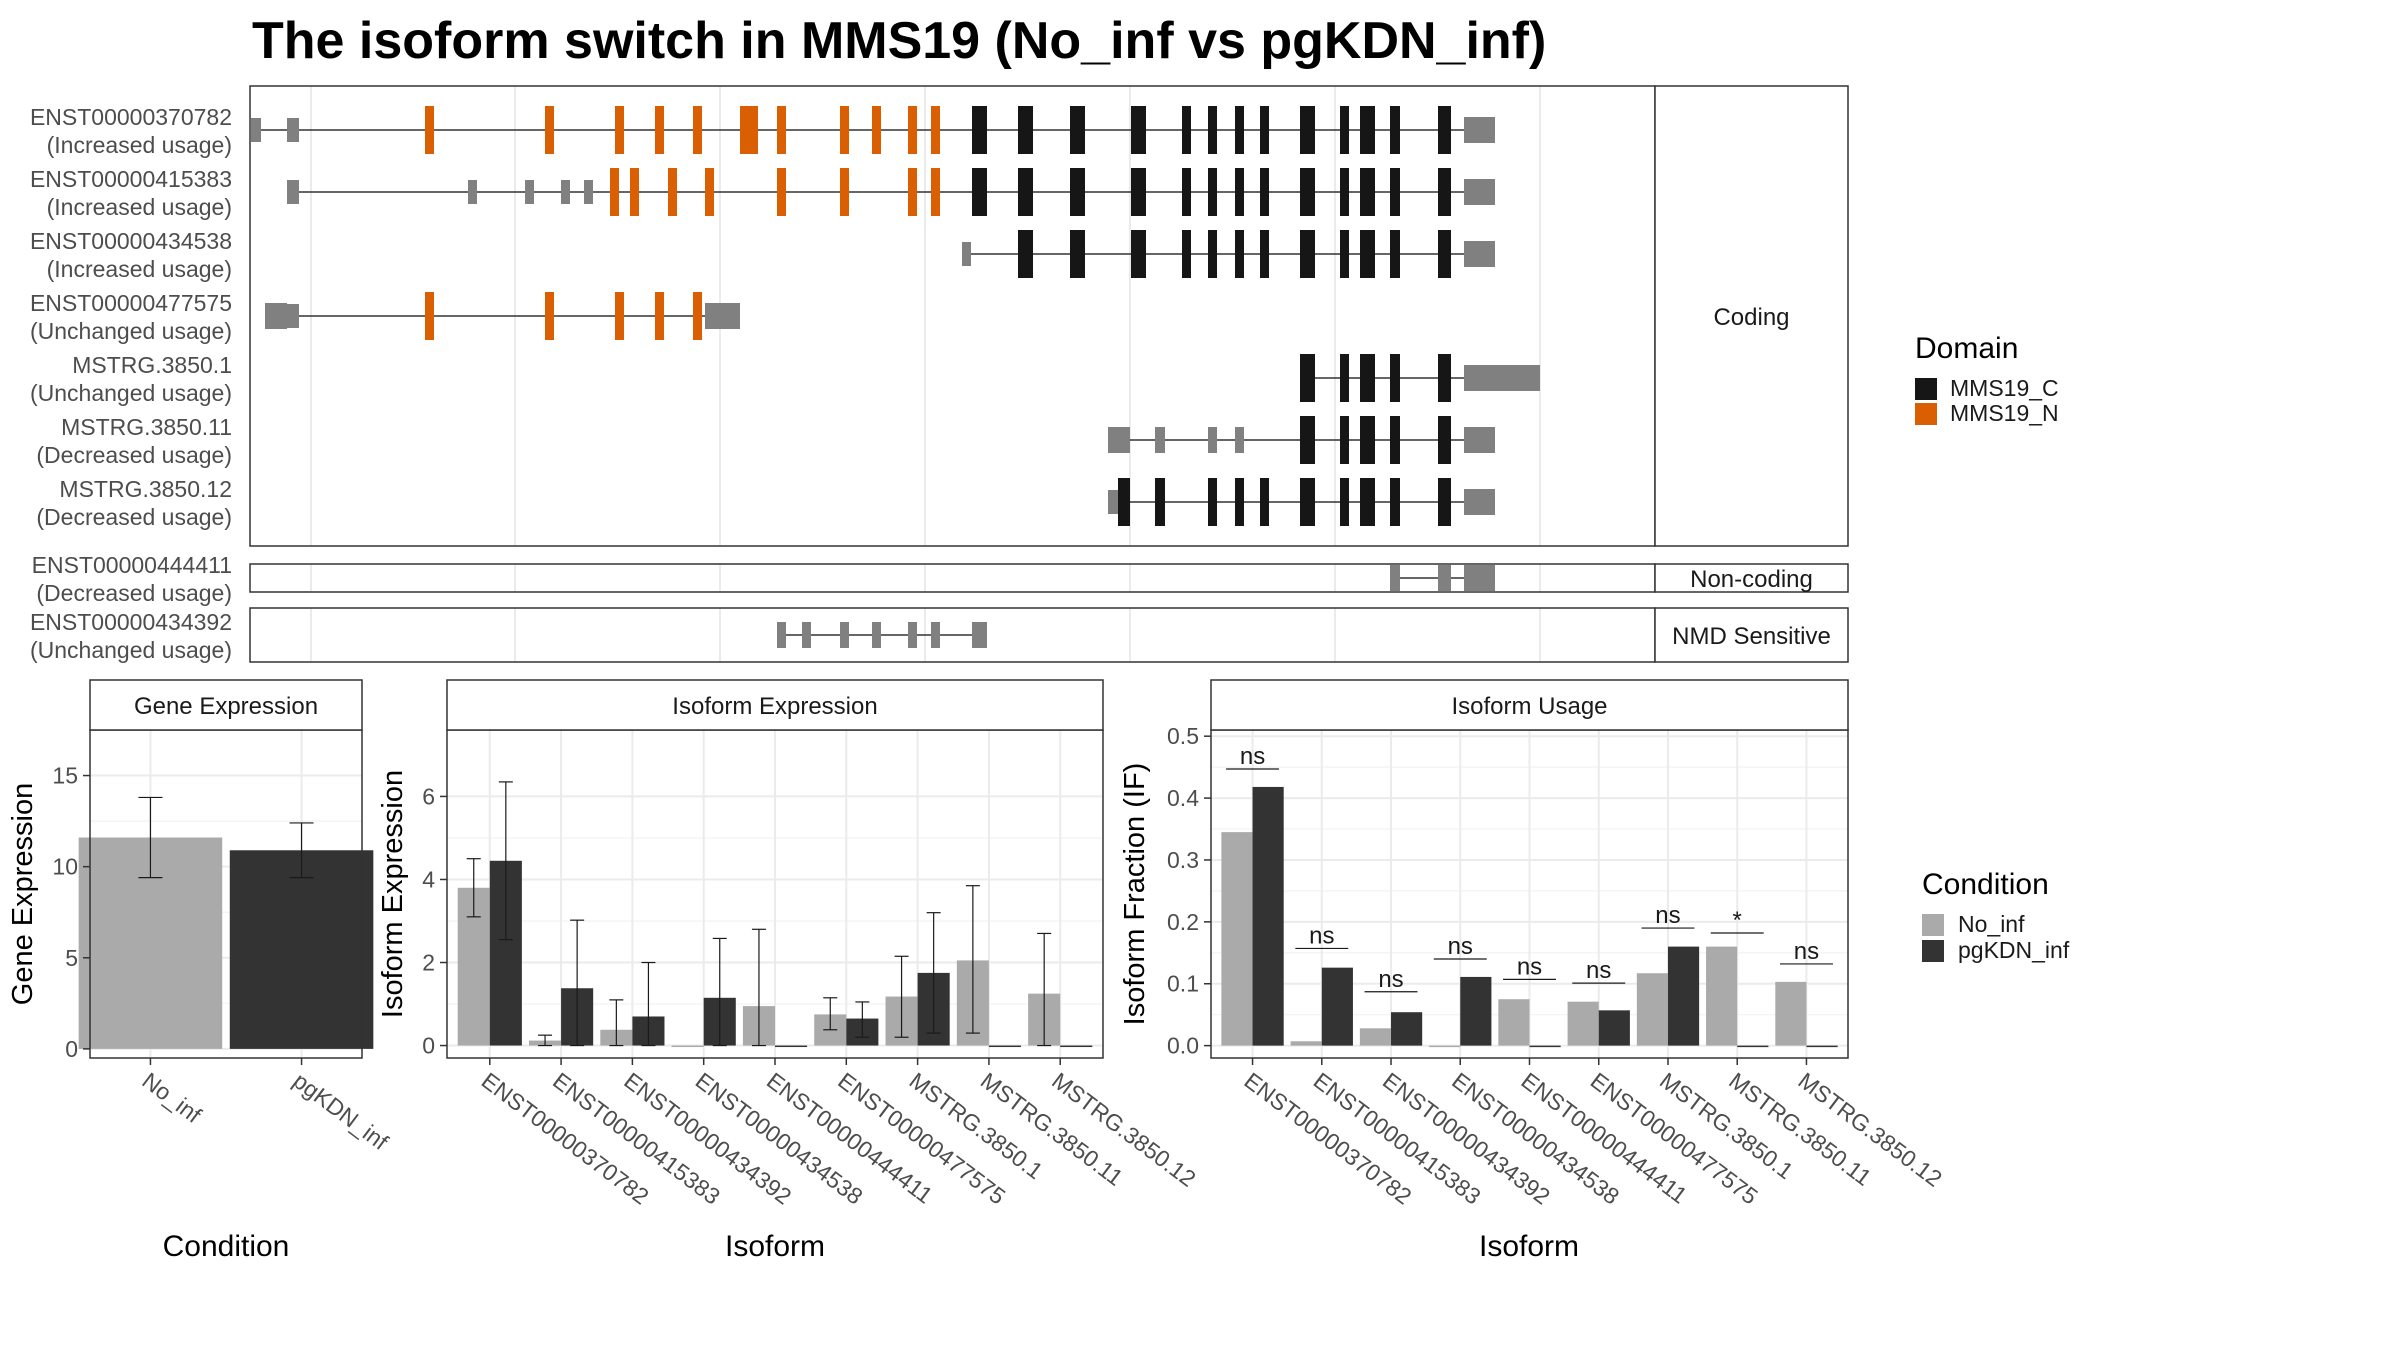 This screenshot has width=2400, height=1350. What do you see at coordinates (393, 894) in the screenshot?
I see `y-axis-title: Isoform Expression` at bounding box center [393, 894].